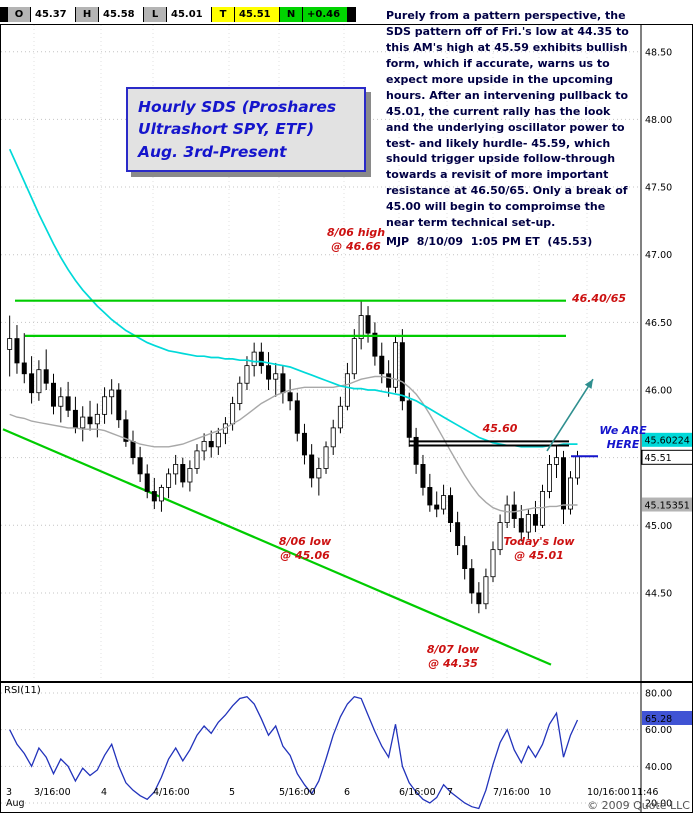  What do you see at coordinates (15, 803) in the screenshot?
I see `svg-text: Aug` at bounding box center [15, 803].